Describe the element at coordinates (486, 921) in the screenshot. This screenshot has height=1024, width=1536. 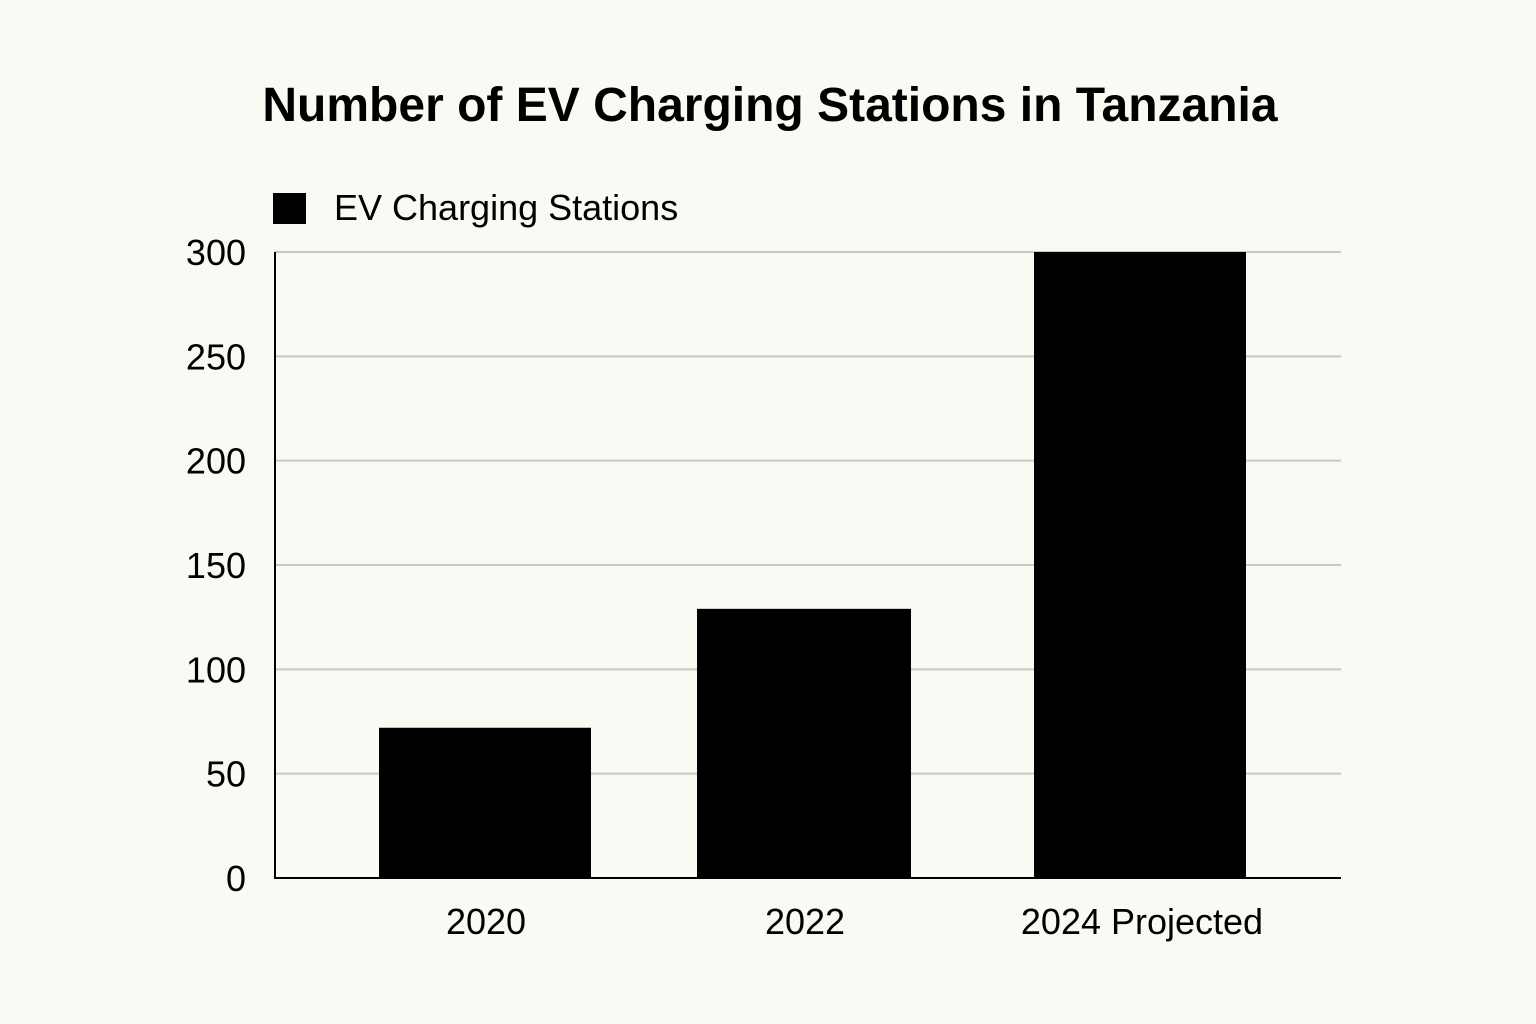
I see `x-tick-label: 2020` at that location.